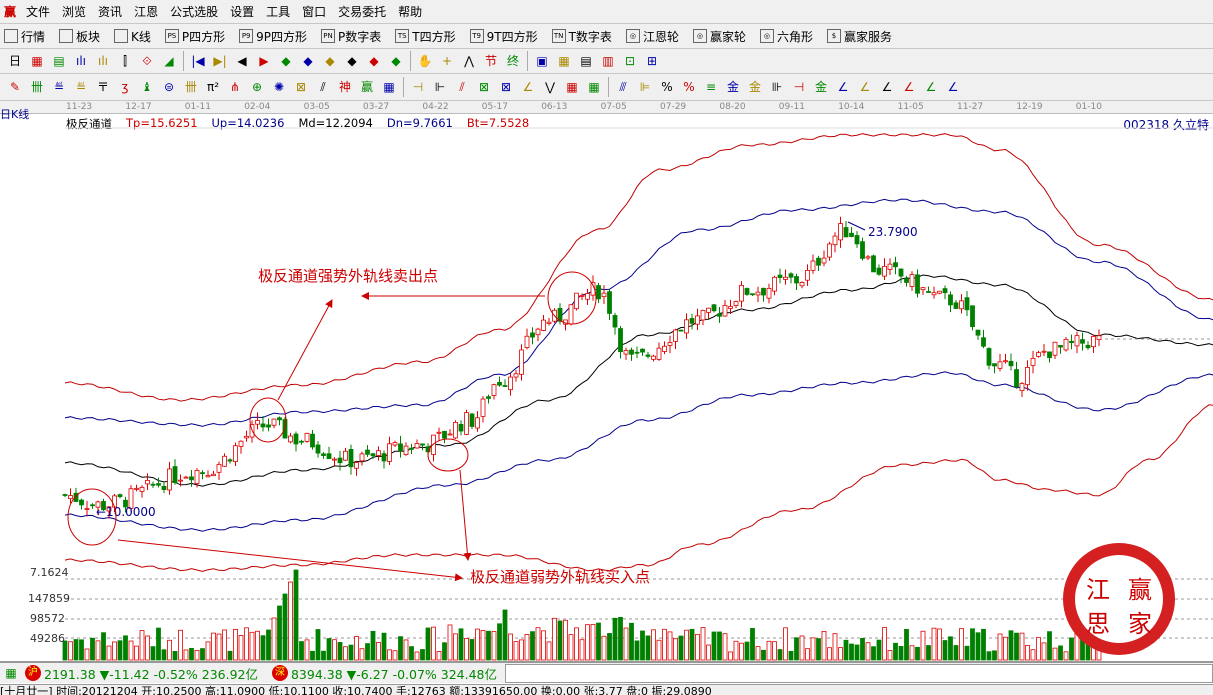 This screenshot has height=695, width=1213. Describe the element at coordinates (242, 12) in the screenshot. I see `menu-settings: 设置` at that location.